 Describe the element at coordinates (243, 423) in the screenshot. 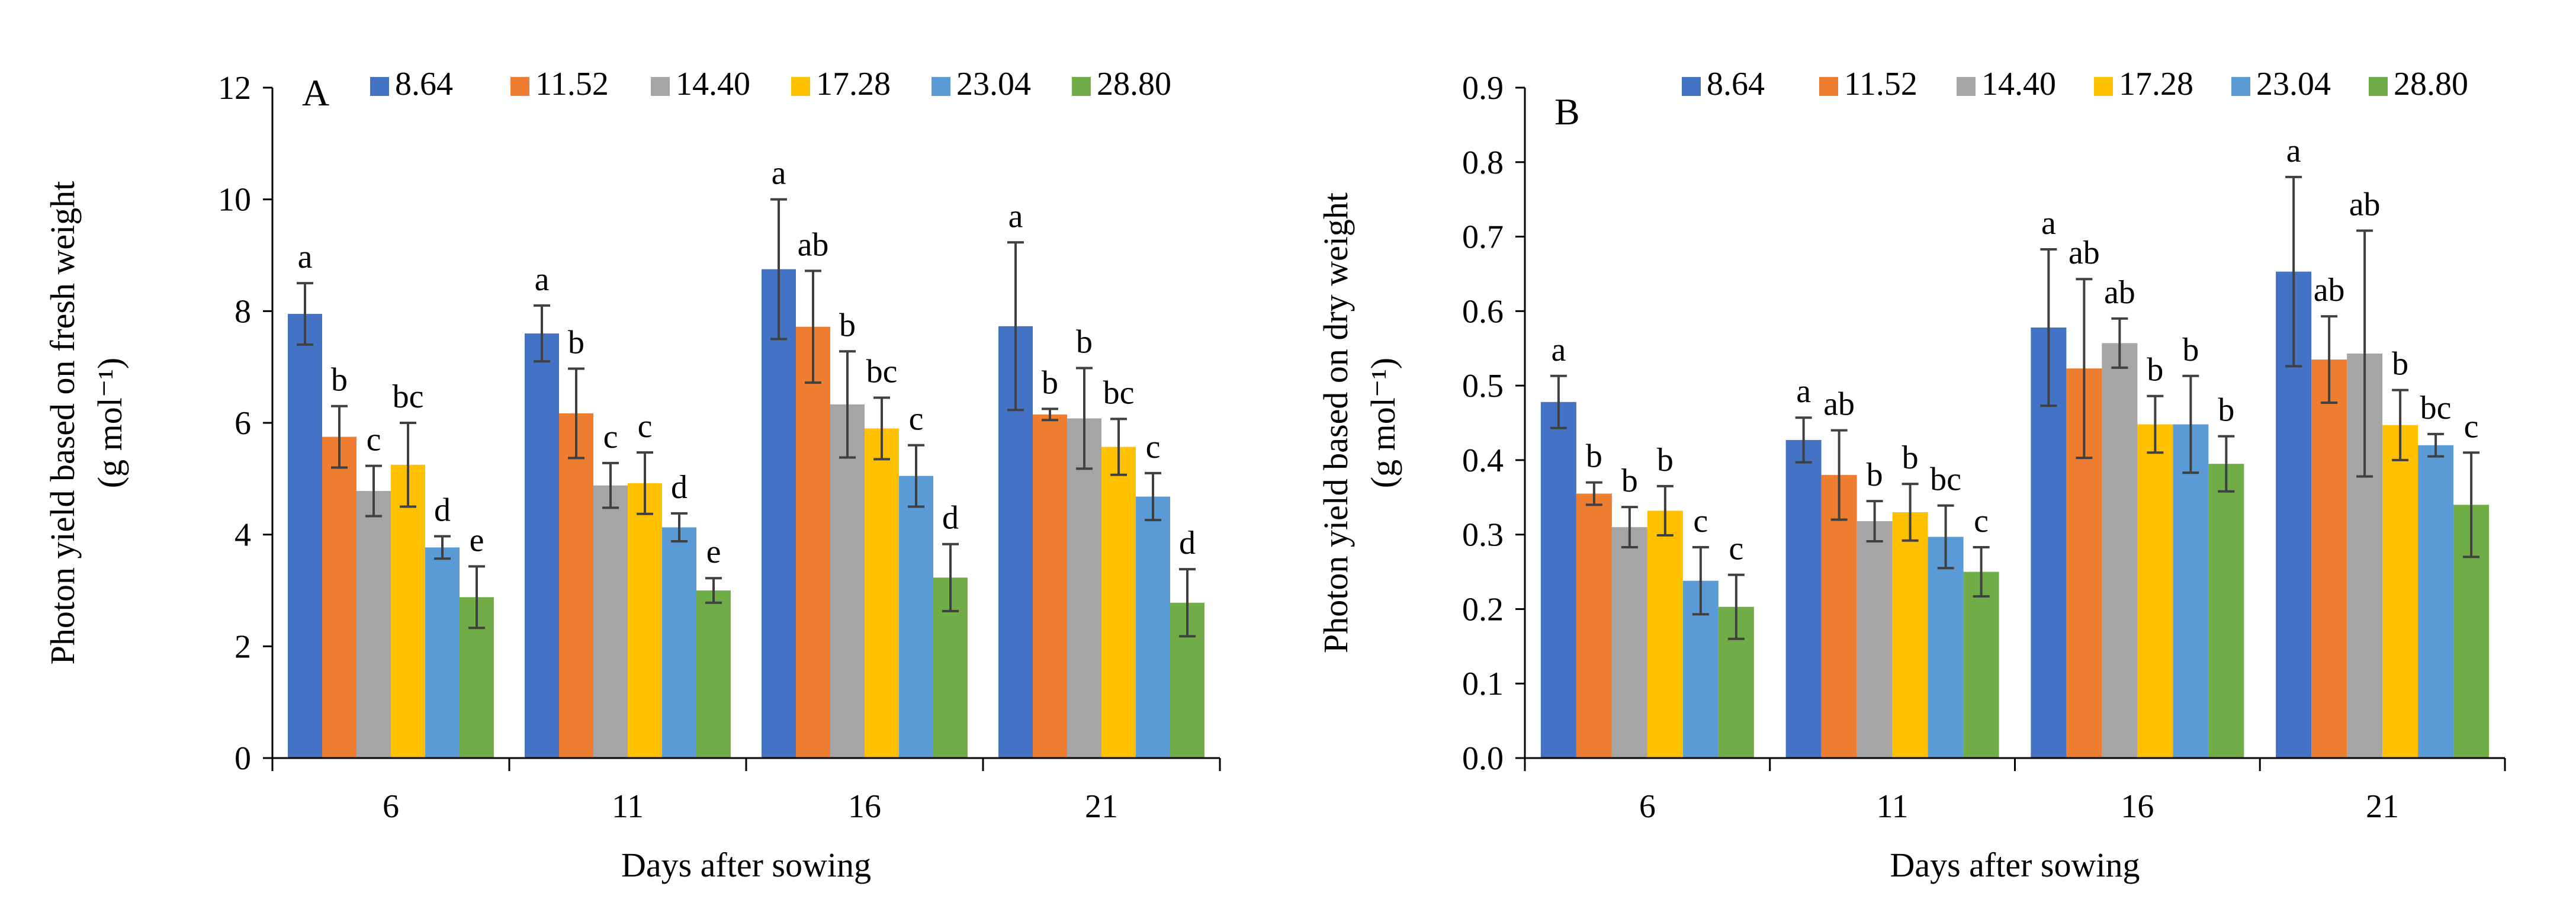

I see `y-tick-label: 6` at that location.